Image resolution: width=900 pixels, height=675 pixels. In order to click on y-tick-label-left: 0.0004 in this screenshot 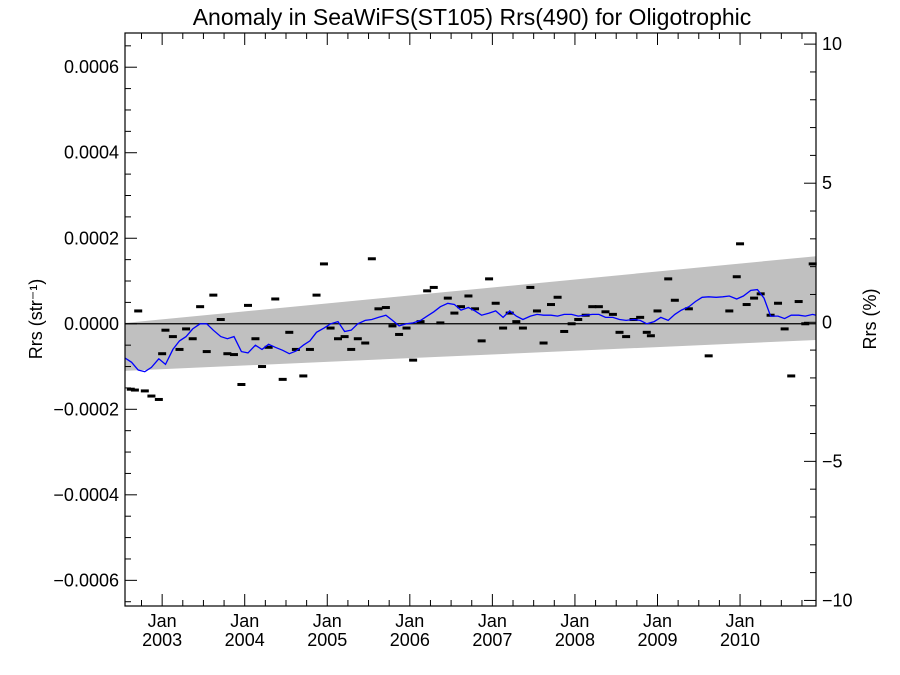, I will do `click(91, 153)`.